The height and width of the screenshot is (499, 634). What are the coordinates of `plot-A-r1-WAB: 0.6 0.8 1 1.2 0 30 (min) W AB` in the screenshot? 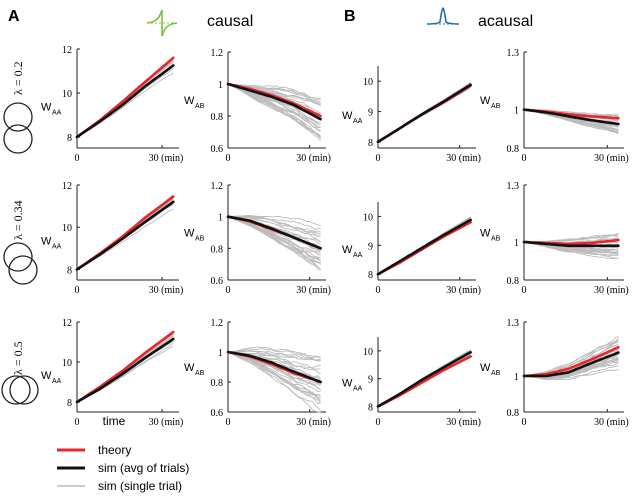 It's located at (257, 106).